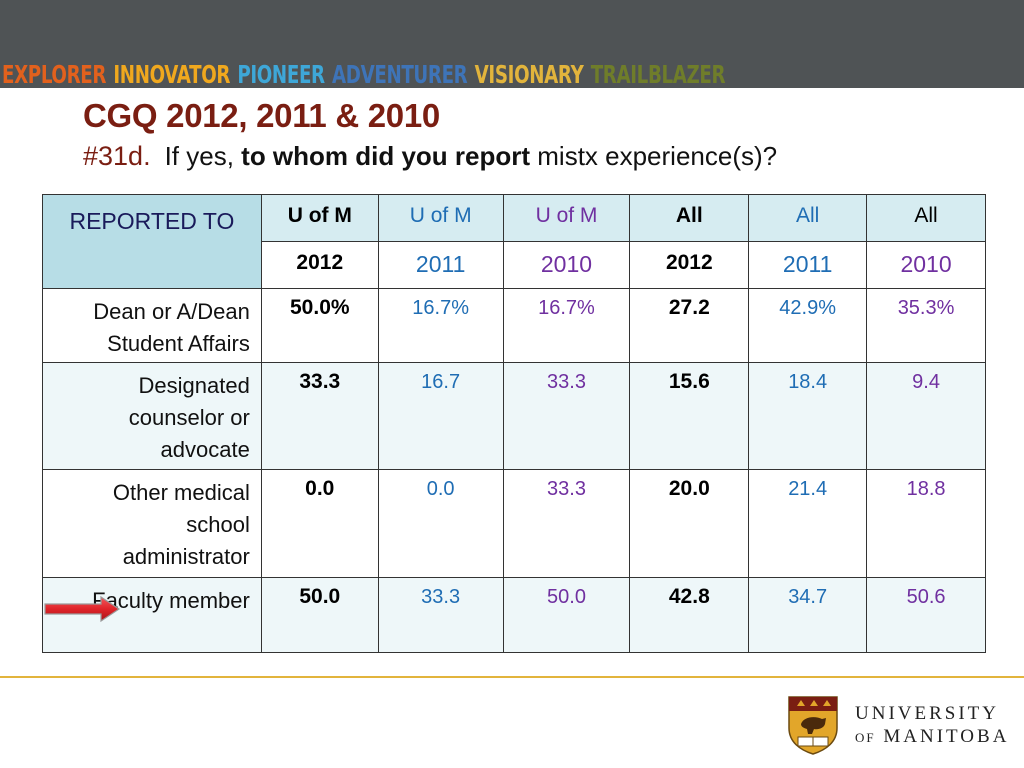 Image resolution: width=1024 pixels, height=768 pixels. Describe the element at coordinates (926, 416) in the screenshot. I see `table-cell: 9.4` at that location.